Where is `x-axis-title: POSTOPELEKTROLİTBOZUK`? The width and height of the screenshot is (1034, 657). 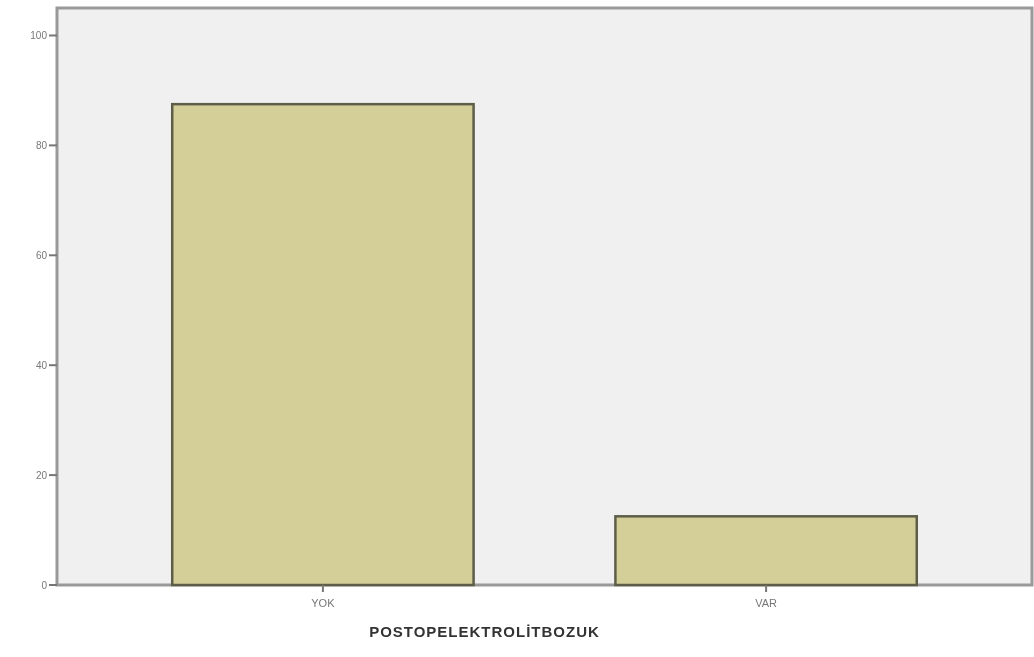 x-axis-title: POSTOPELEKTROLİTBOZUK is located at coordinates (484, 631).